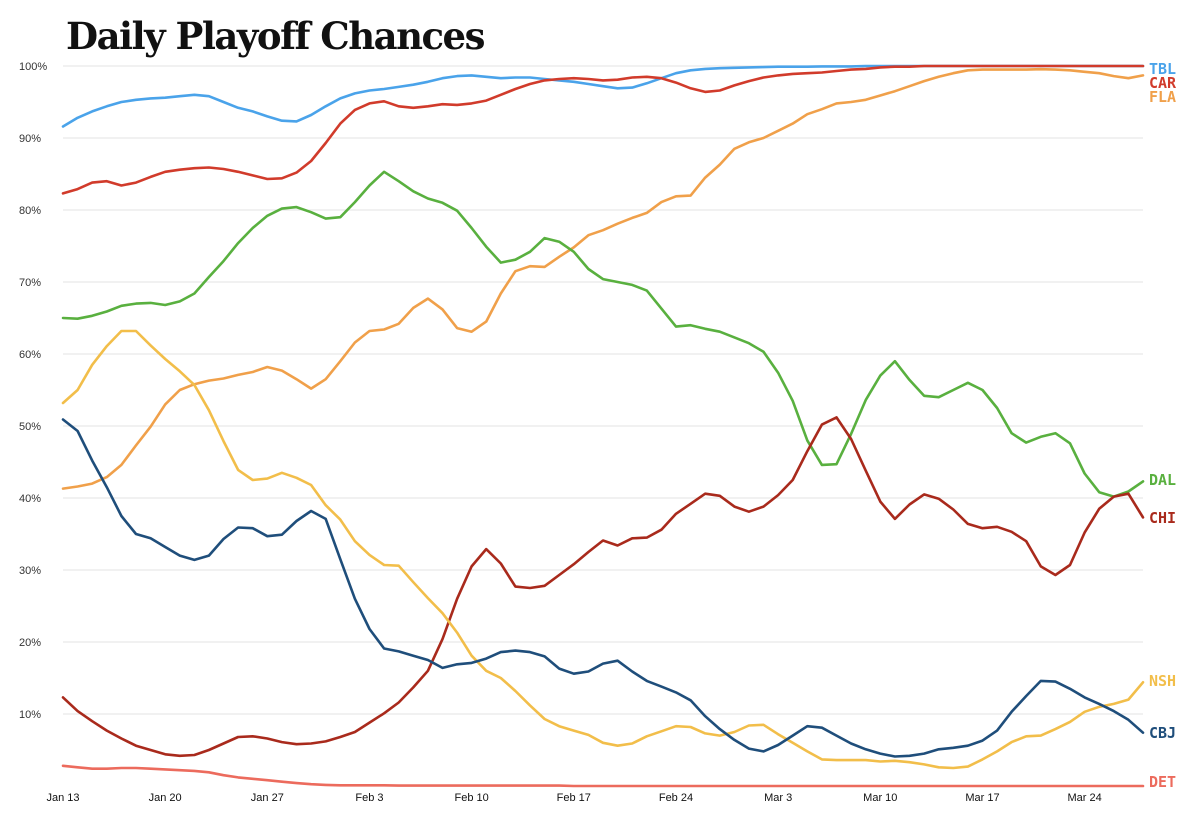 This screenshot has height=831, width=1200. I want to click on x-tick-label: Feb 10, so click(472, 798).